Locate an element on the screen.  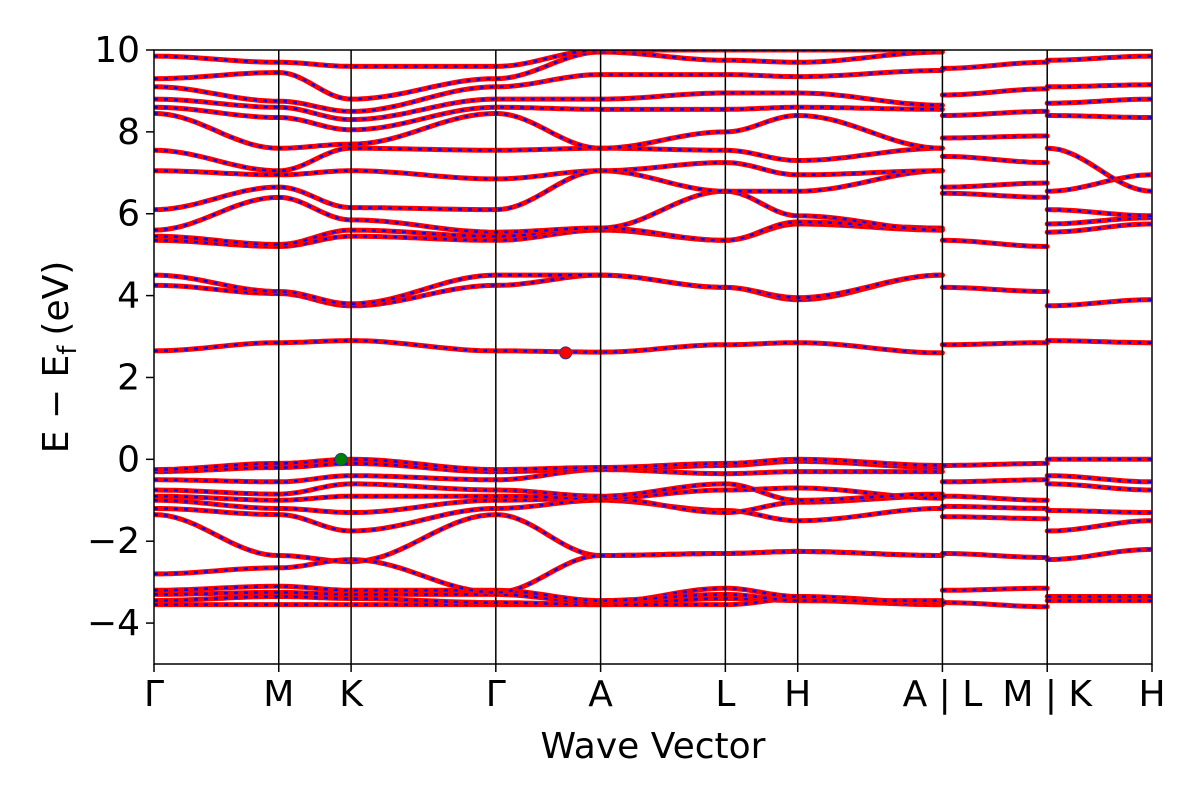
y-axis-title: E − Ef (eV) is located at coordinates (59, 357).